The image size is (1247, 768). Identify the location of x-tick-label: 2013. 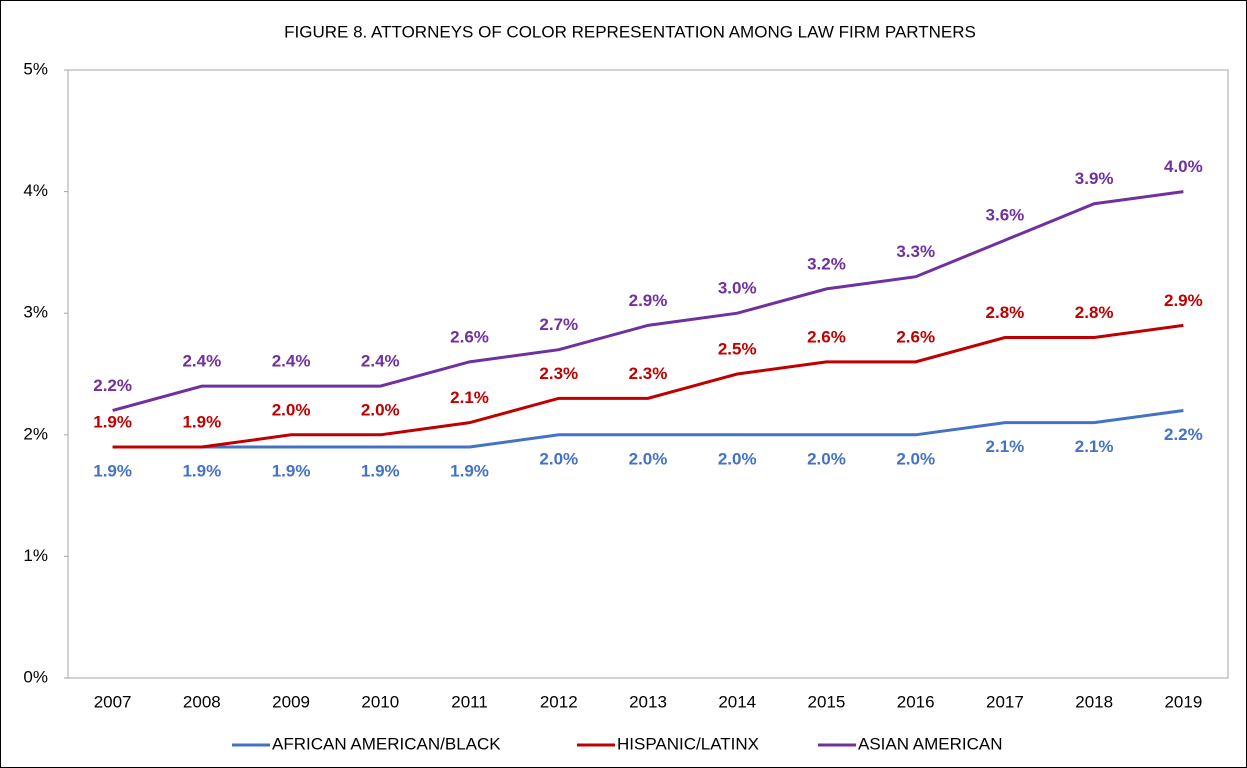
(648, 701).